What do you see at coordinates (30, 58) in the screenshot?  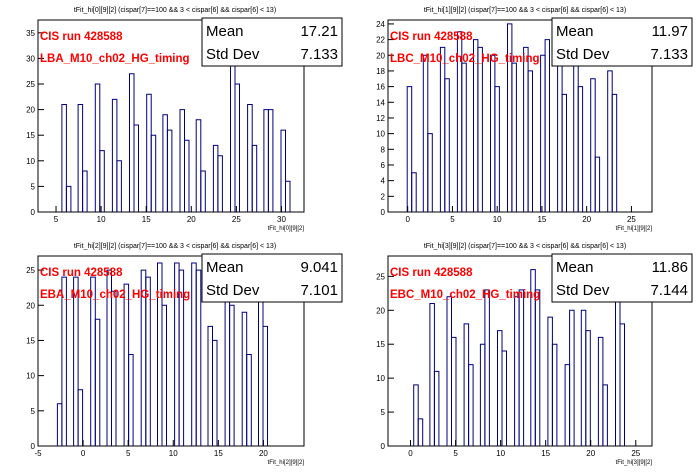 I see `y-tick-label: 30` at bounding box center [30, 58].